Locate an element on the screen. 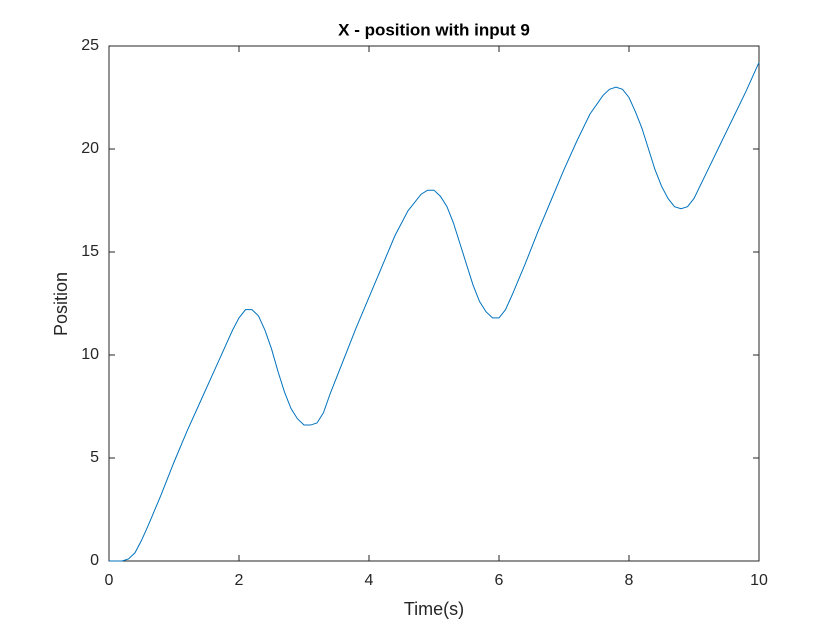 Image resolution: width=840 pixels, height=630 pixels. y-tick-label: 0 is located at coordinates (94, 560).